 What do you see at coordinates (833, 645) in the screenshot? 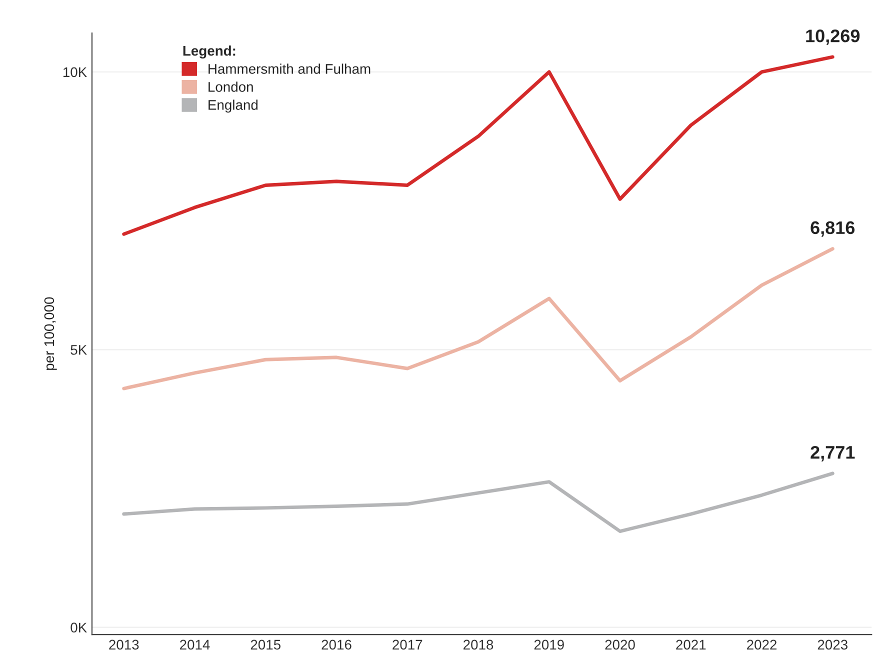
I see `x-tick-label: 2023` at bounding box center [833, 645].